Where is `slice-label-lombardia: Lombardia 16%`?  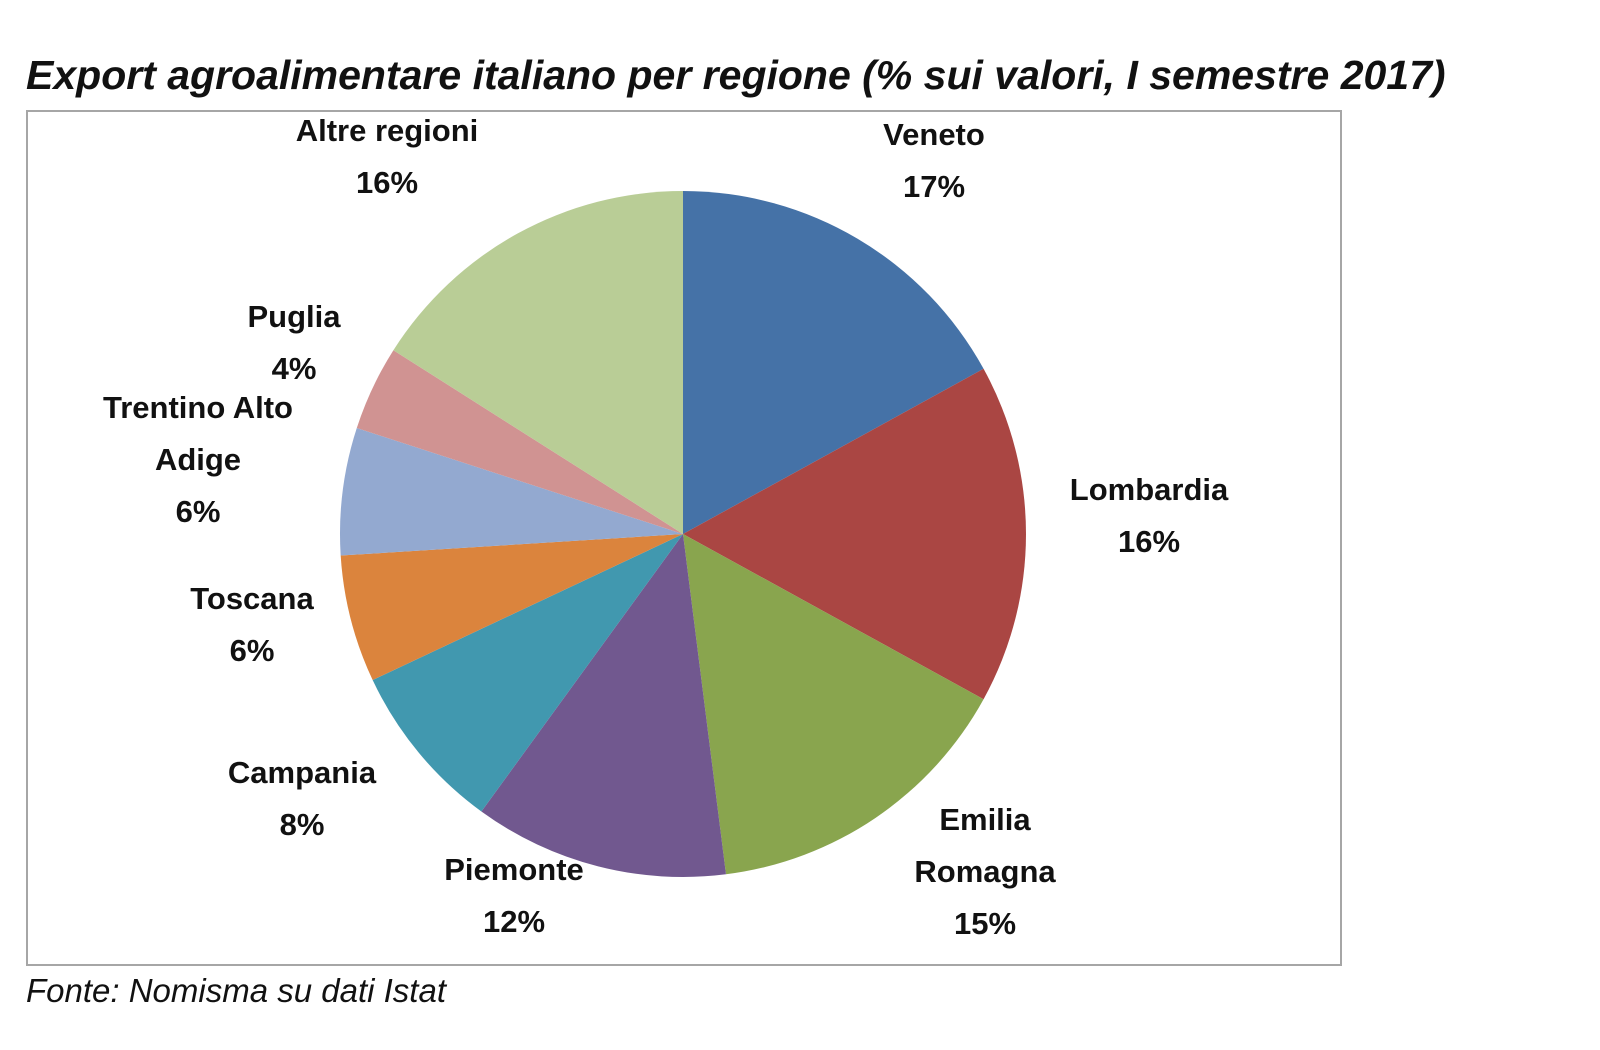 slice-label-lombardia: Lombardia 16% is located at coordinates (1149, 515).